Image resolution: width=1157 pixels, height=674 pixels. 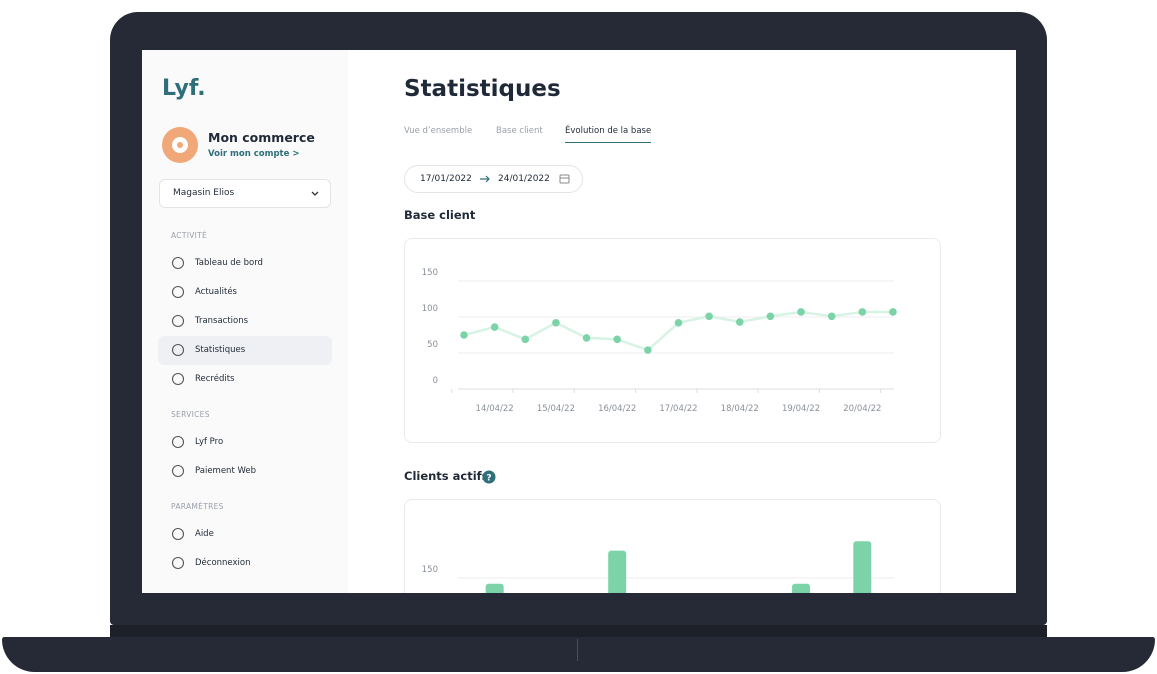 I want to click on nav-item: Tableau de bord, so click(x=229, y=263).